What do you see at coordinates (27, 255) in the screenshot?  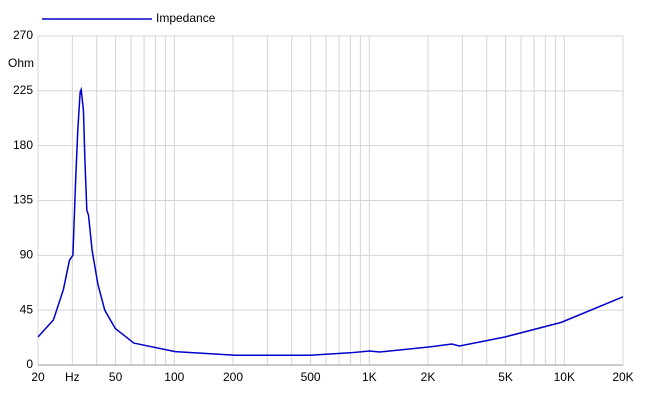 I see `y-tick-label: 90` at bounding box center [27, 255].